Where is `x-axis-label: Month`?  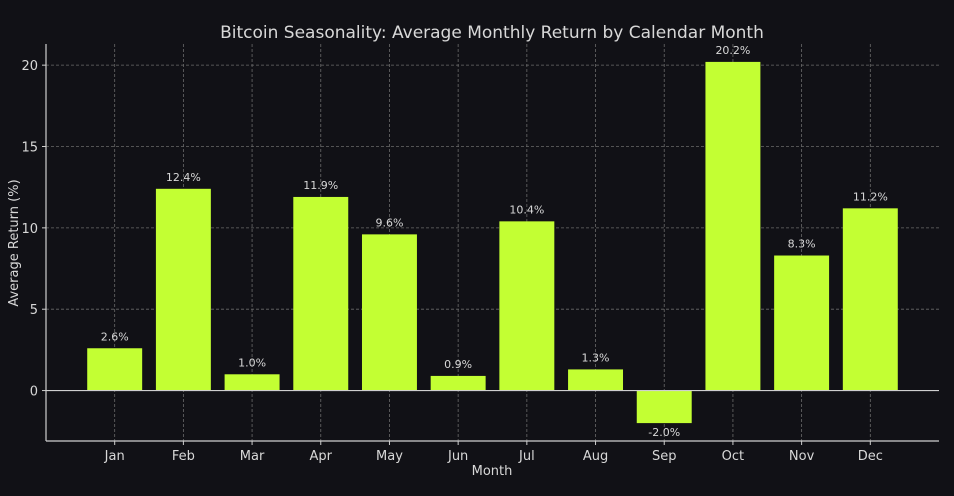
x-axis-label: Month is located at coordinates (492, 471).